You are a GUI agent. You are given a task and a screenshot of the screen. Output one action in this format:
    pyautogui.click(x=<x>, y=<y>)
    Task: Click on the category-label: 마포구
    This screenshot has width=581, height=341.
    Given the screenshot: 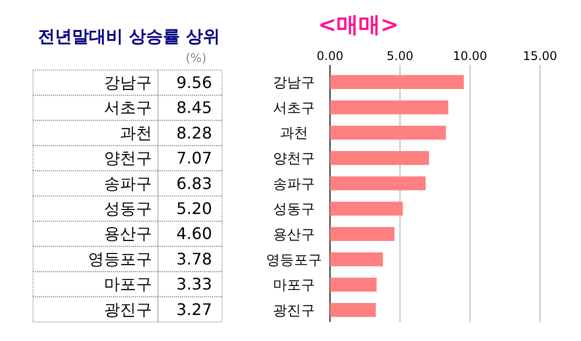 What is the action you would take?
    pyautogui.click(x=128, y=284)
    